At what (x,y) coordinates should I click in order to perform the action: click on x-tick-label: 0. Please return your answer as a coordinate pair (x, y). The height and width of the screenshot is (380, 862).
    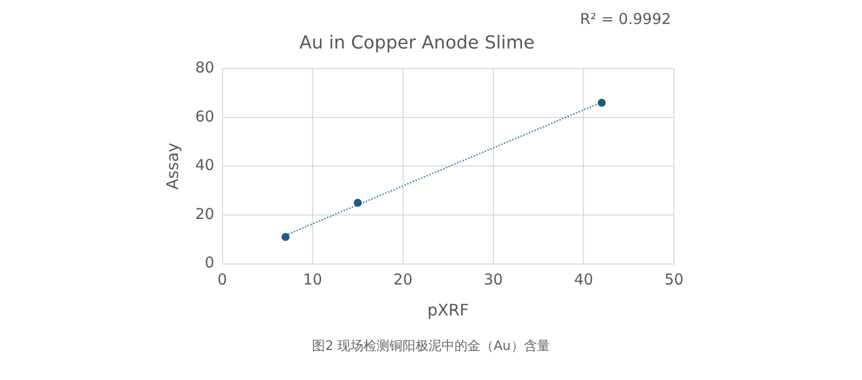
    Looking at the image, I should click on (223, 279).